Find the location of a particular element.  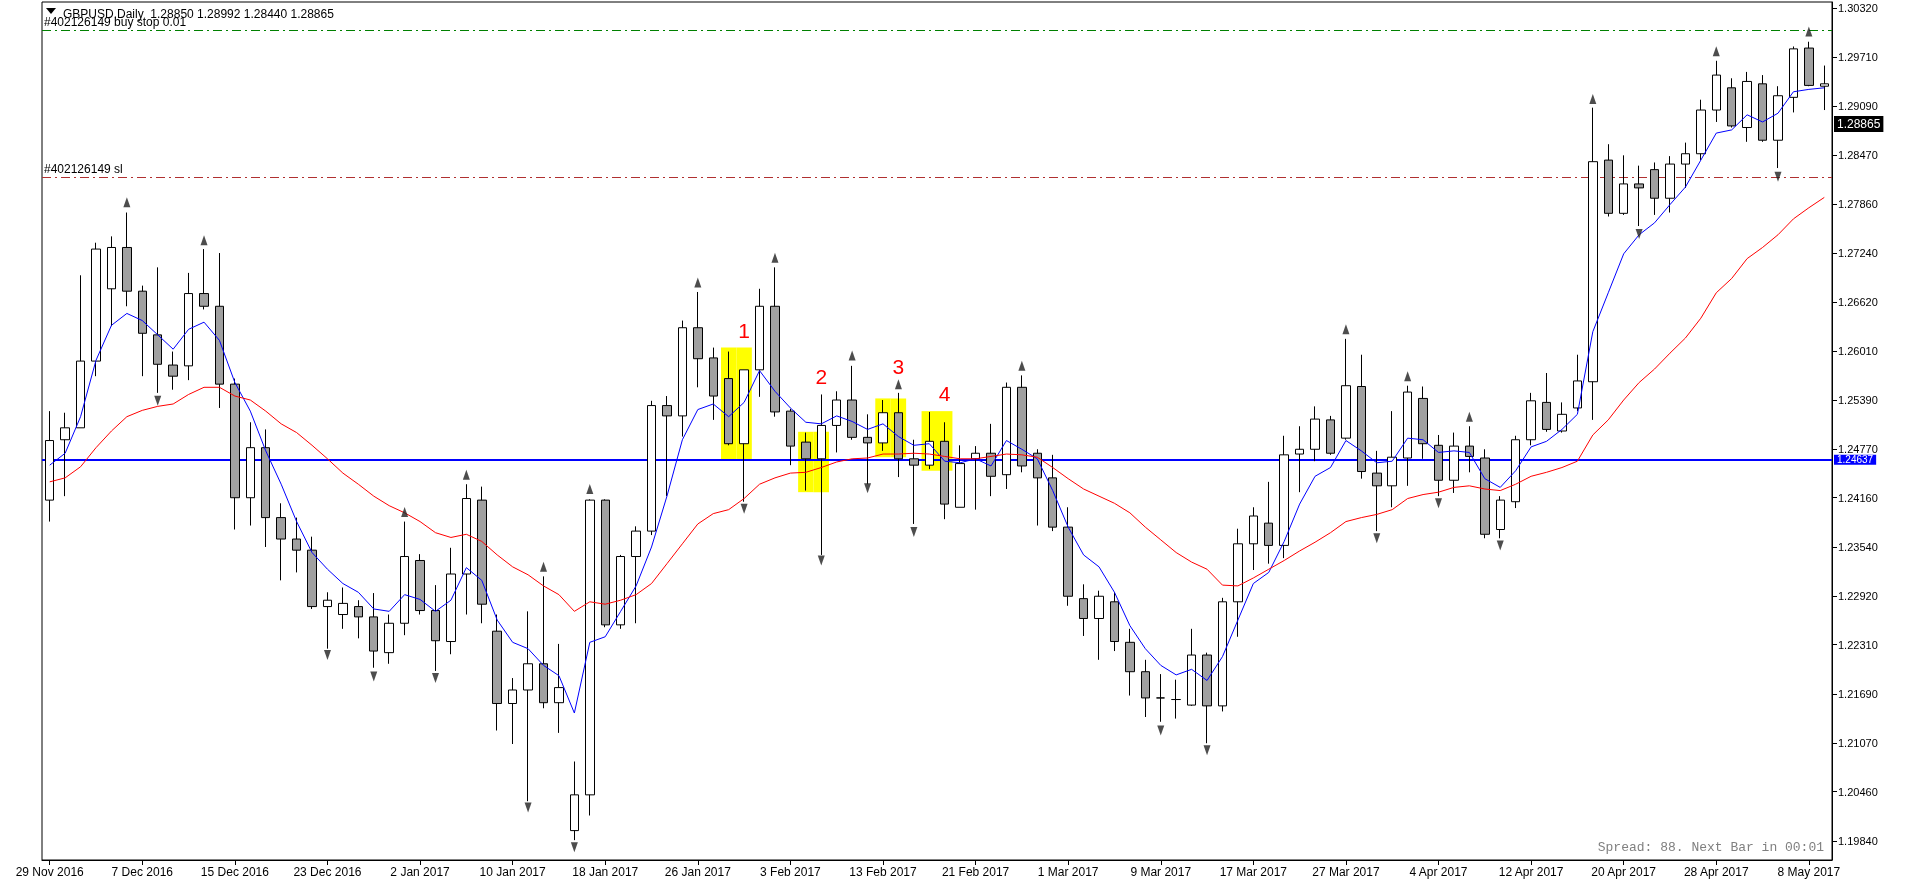

ref-line-label: #402126149 sl is located at coordinates (83, 168).